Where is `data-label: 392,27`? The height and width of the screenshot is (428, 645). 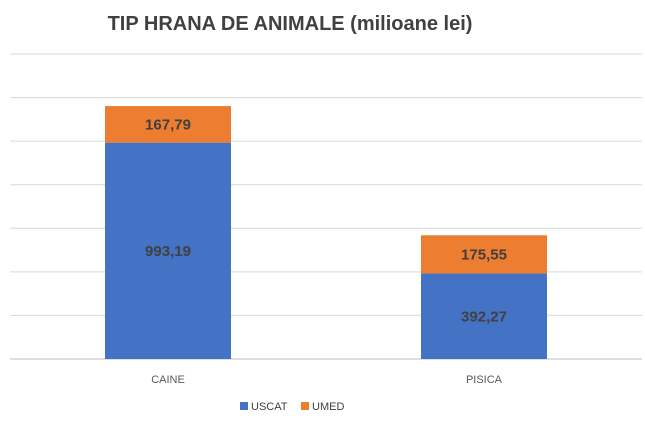 data-label: 392,27 is located at coordinates (484, 316).